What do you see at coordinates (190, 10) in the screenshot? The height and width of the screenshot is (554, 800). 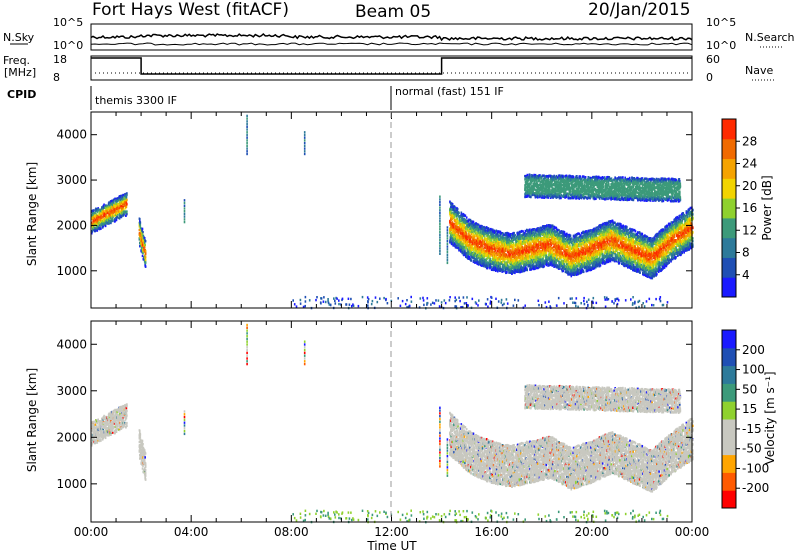 I see `station-title: Fort Hays West (fitACF)` at bounding box center [190, 10].